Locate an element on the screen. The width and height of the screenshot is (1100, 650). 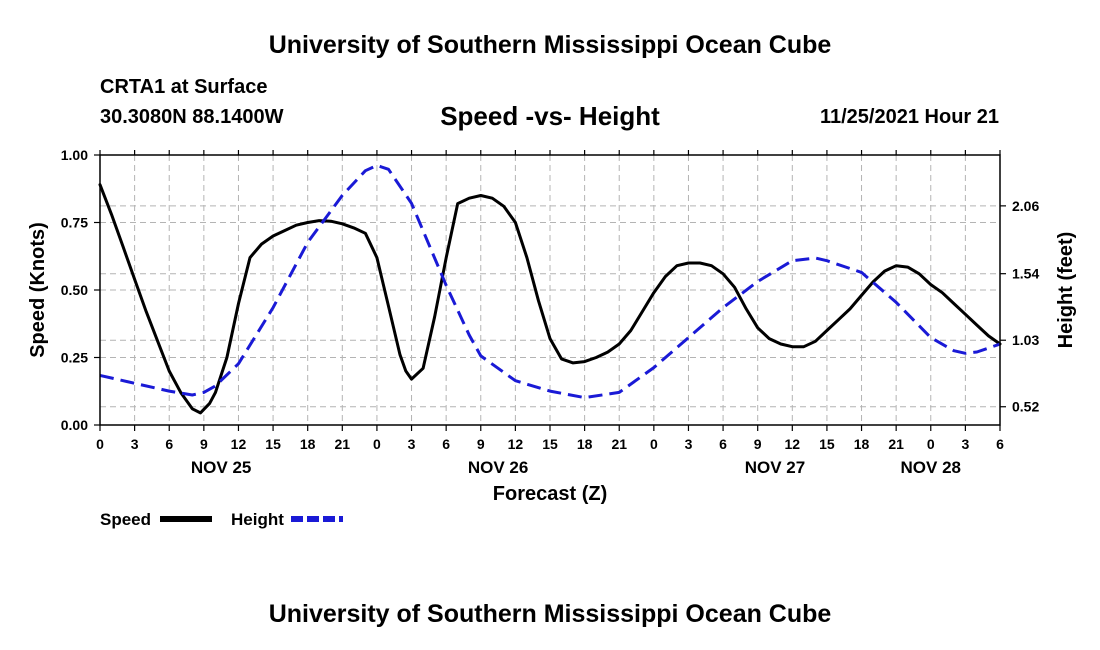
y2-axis-title: Height (feet) is located at coordinates (1066, 290).